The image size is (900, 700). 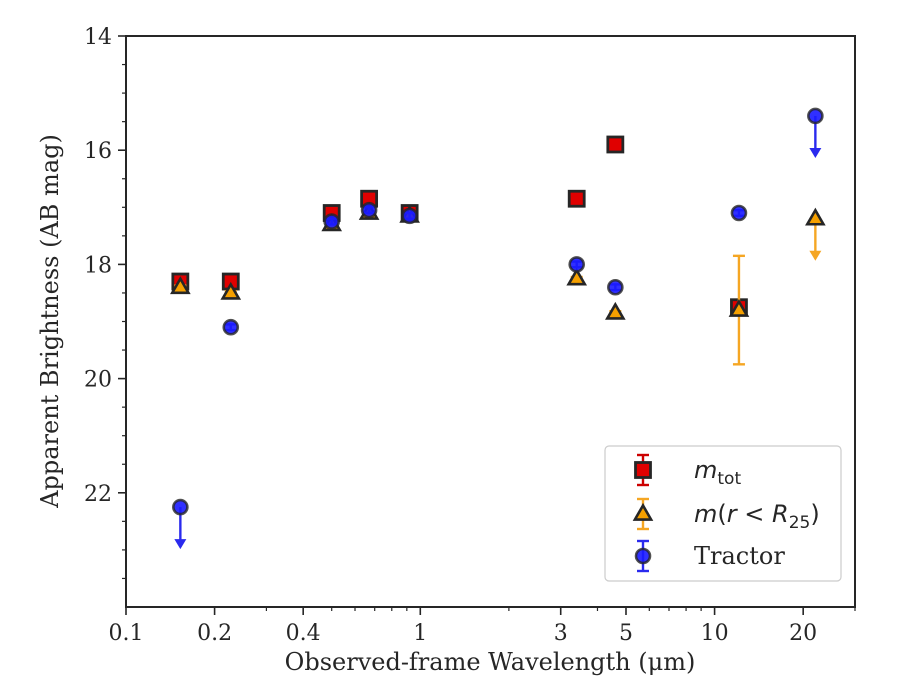 What do you see at coordinates (815, 255) in the screenshot?
I see `triangle-arrow-head` at bounding box center [815, 255].